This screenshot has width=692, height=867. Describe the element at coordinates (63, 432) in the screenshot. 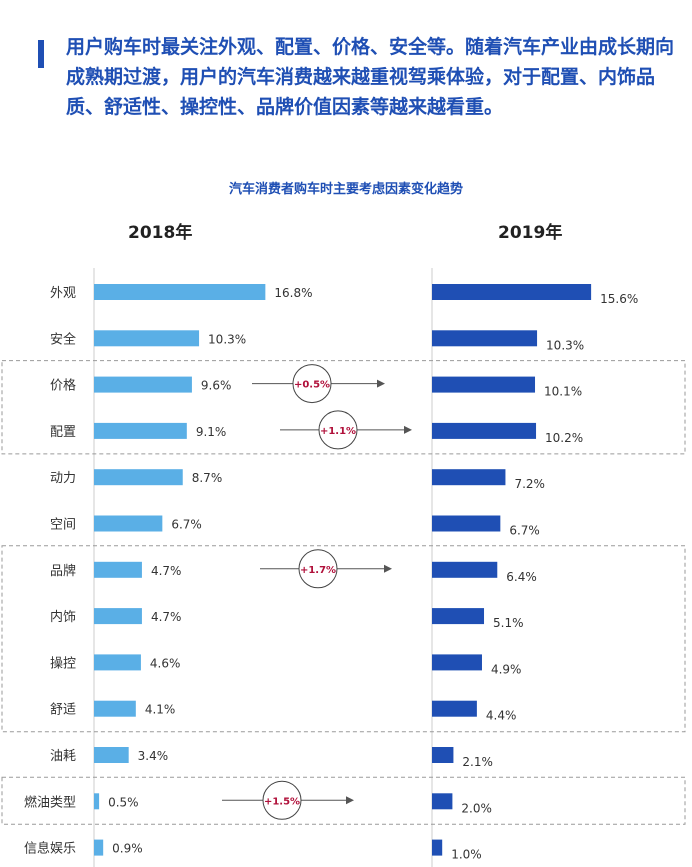

I see `category-label-3: 配置` at that location.